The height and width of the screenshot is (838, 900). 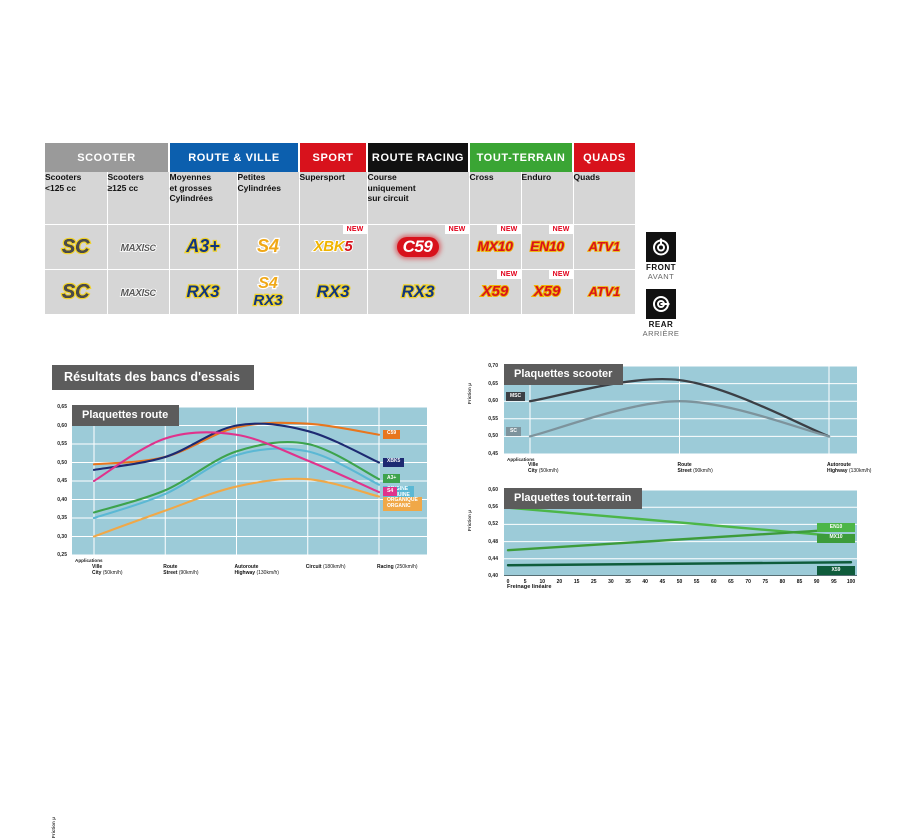 I want to click on pad-cell-front-racing: NEW C59, so click(x=418, y=247).